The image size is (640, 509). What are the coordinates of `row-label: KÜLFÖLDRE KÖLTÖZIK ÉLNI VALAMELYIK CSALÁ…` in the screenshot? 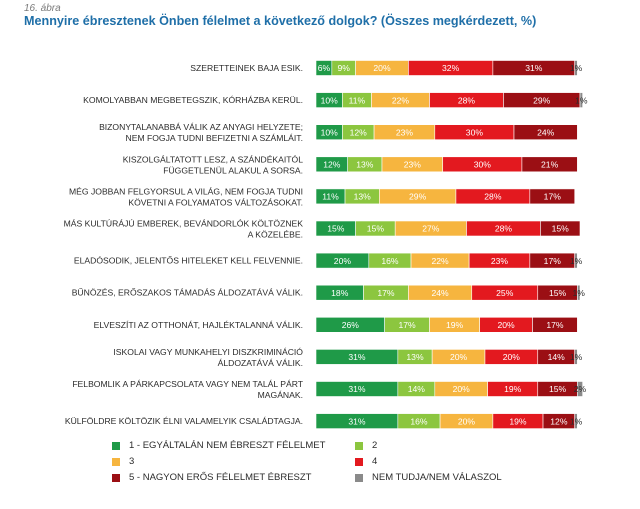 It's located at (184, 421).